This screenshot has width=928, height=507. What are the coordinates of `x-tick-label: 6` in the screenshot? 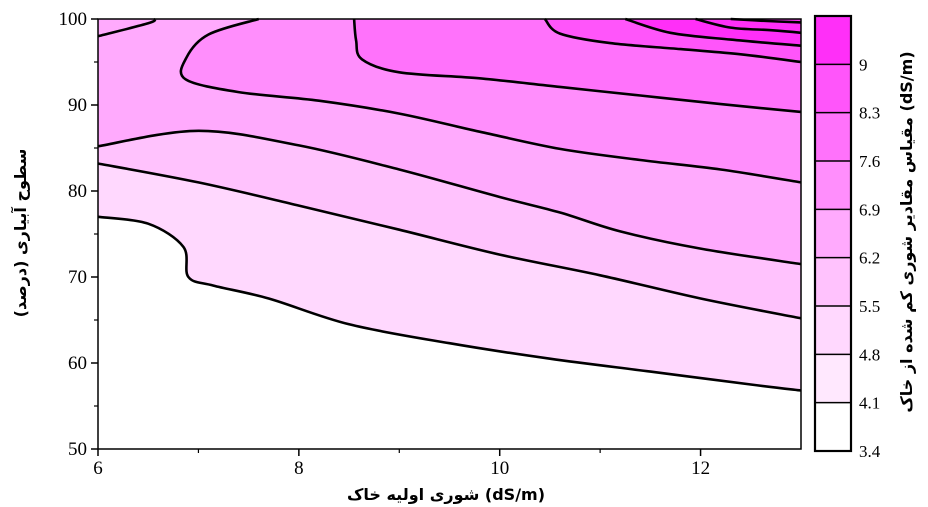 It's located at (98, 468).